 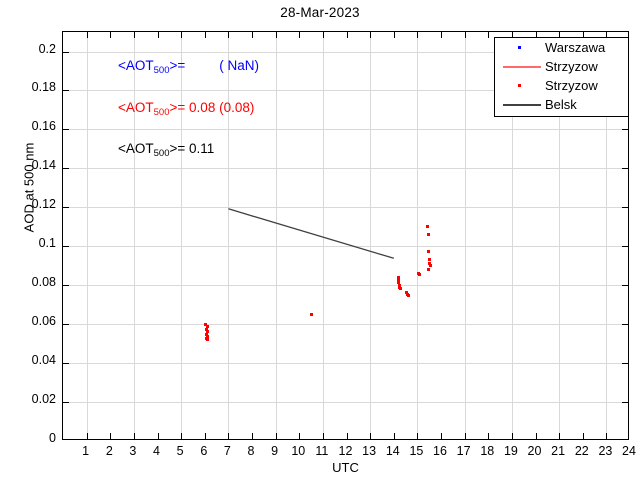 What do you see at coordinates (136, 107) in the screenshot?
I see `annotation-prefix: <AOT` at bounding box center [136, 107].